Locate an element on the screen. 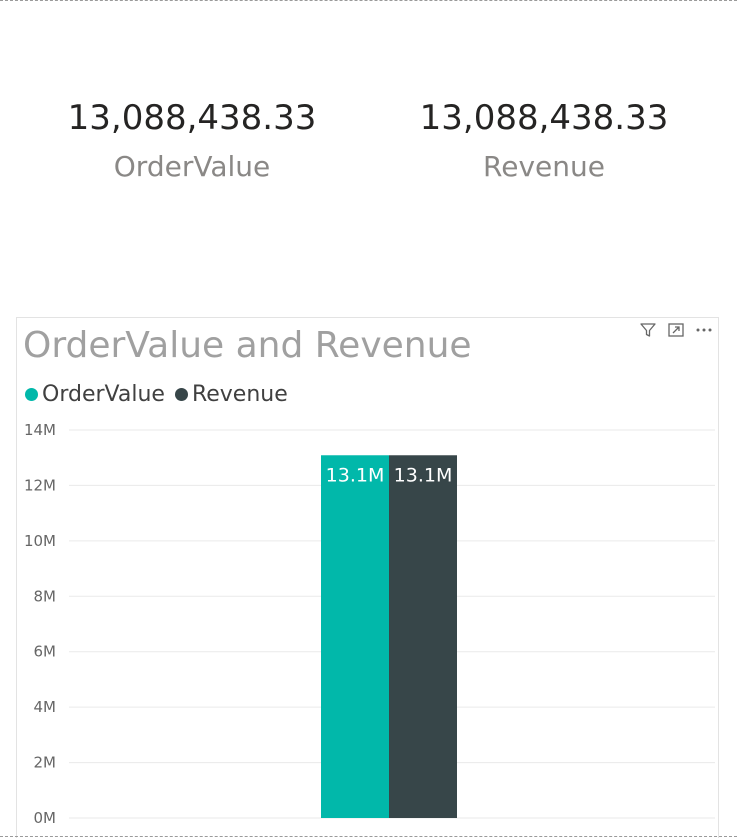 The height and width of the screenshot is (839, 737). y-tick-label: 14M is located at coordinates (40, 430).